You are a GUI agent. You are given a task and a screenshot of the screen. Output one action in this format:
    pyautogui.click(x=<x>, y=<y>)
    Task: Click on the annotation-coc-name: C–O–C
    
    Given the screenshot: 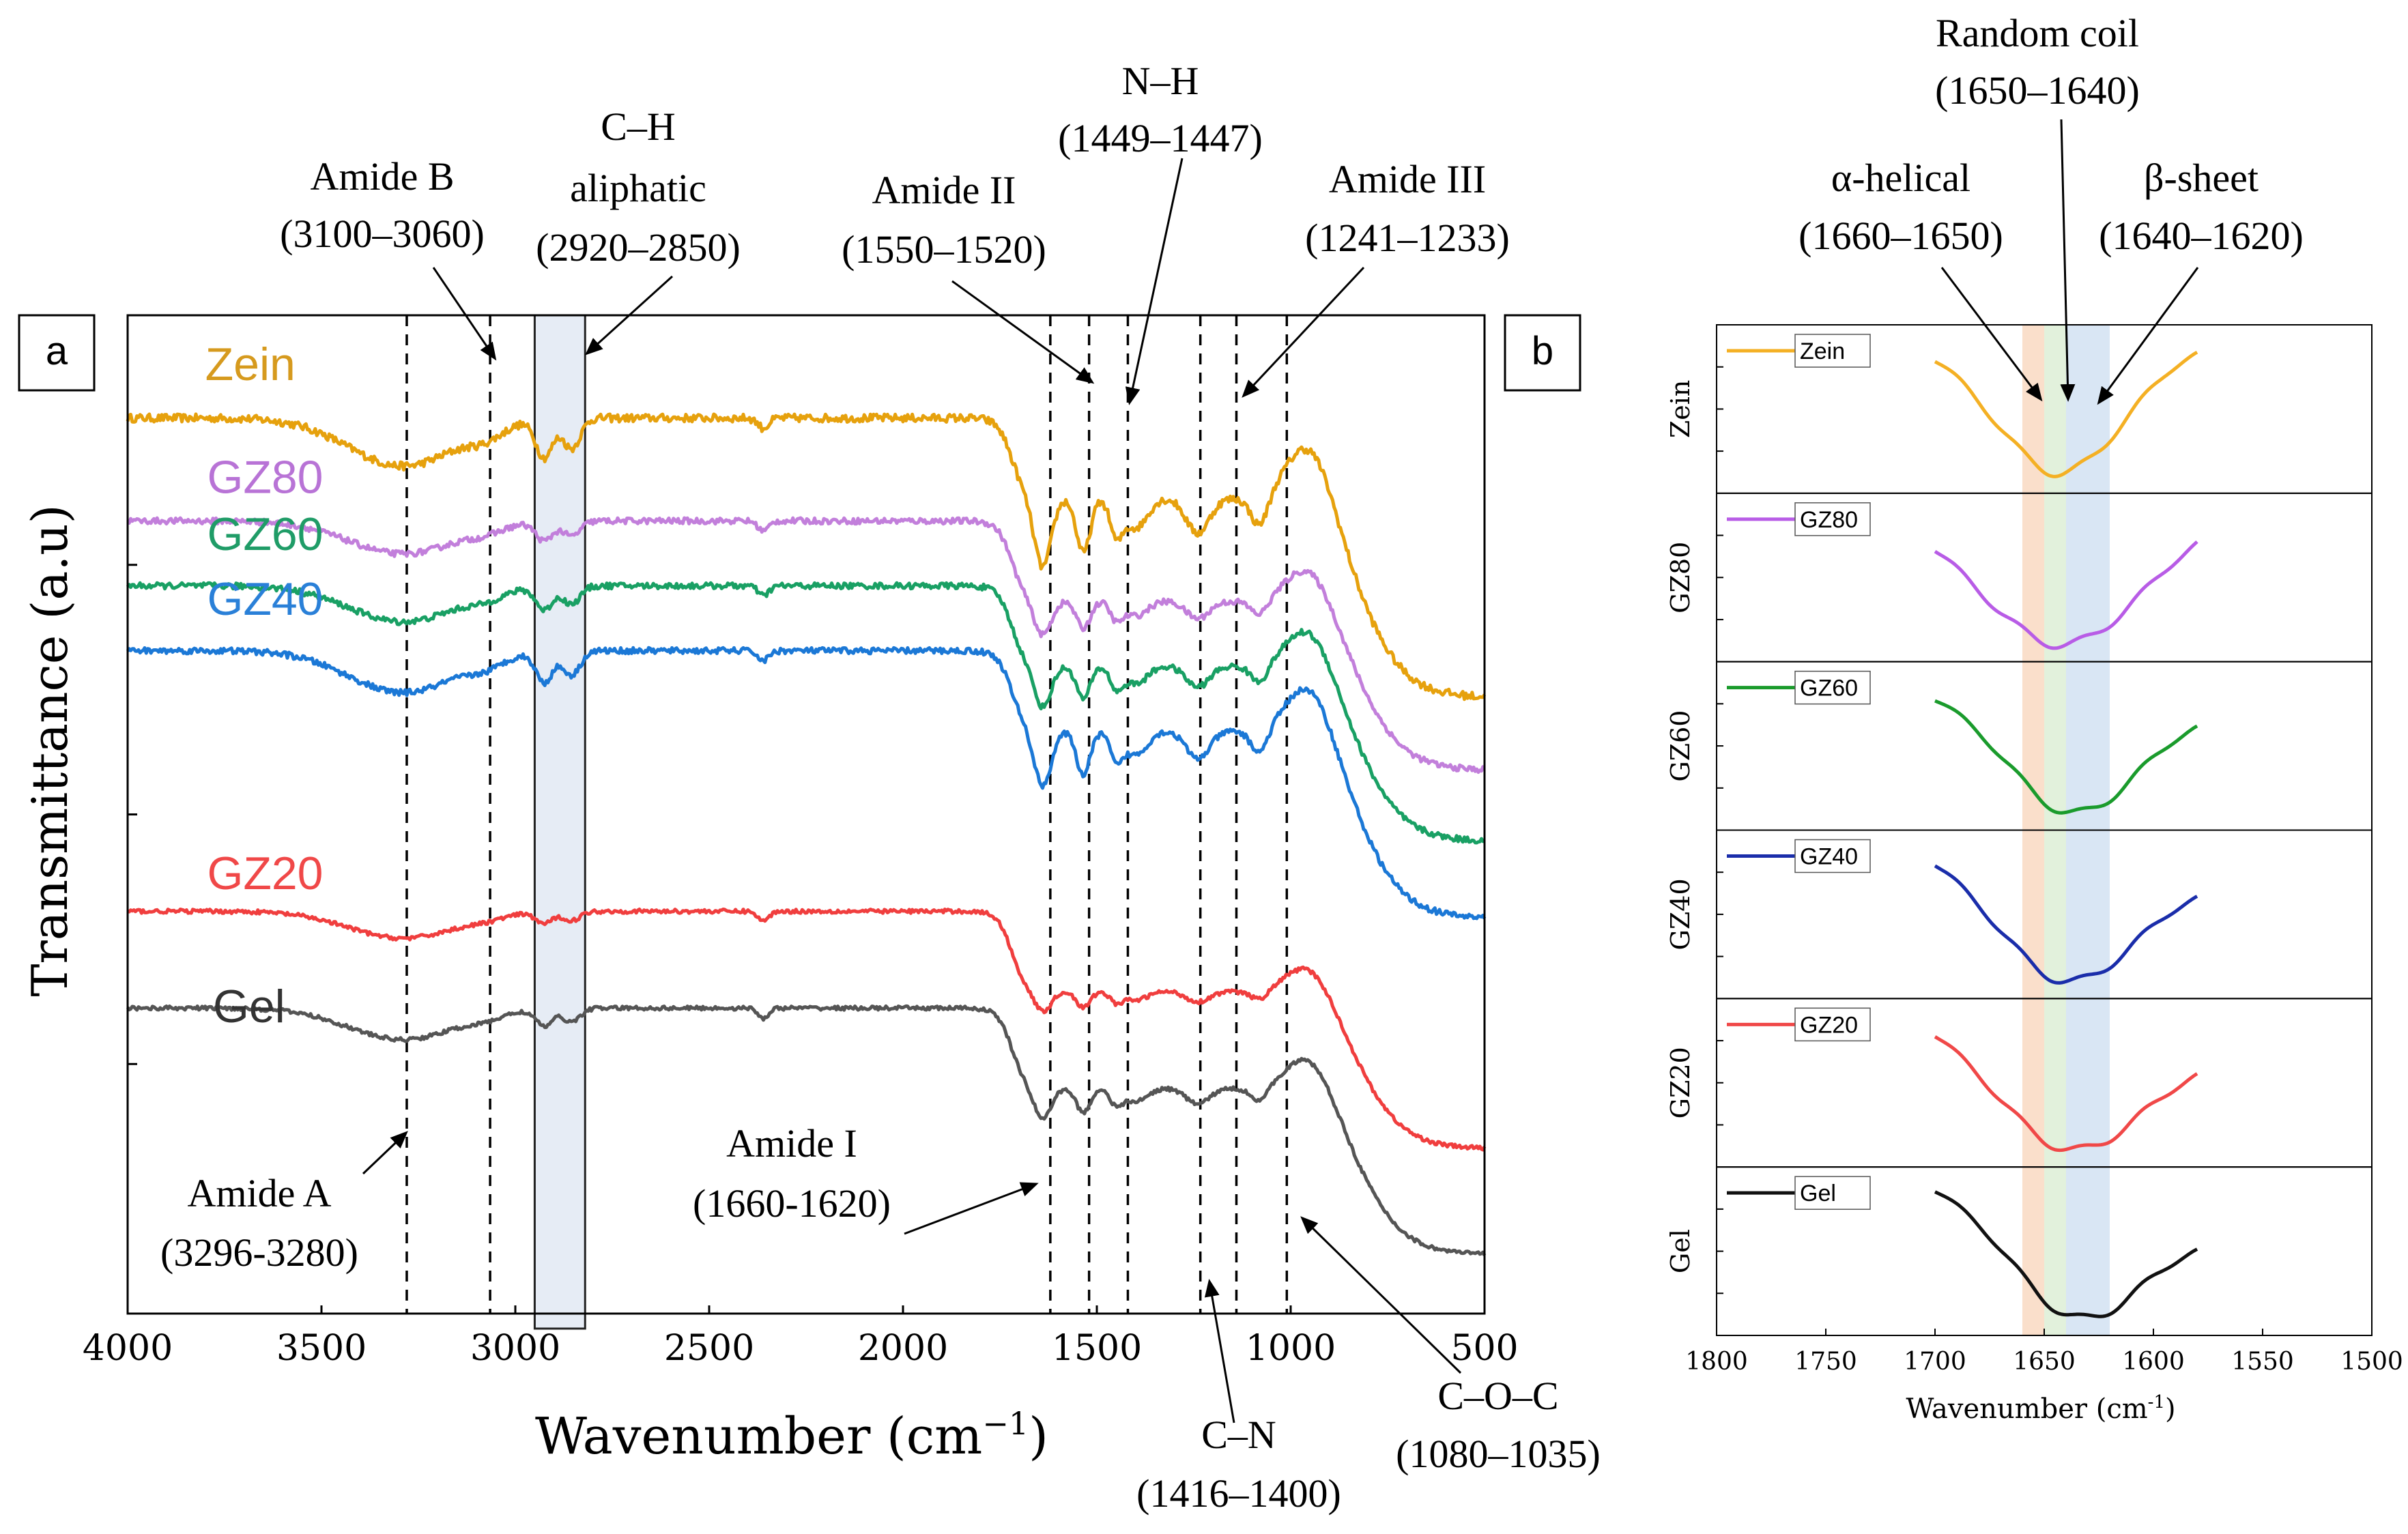 What is the action you would take?
    pyautogui.click(x=1497, y=1396)
    